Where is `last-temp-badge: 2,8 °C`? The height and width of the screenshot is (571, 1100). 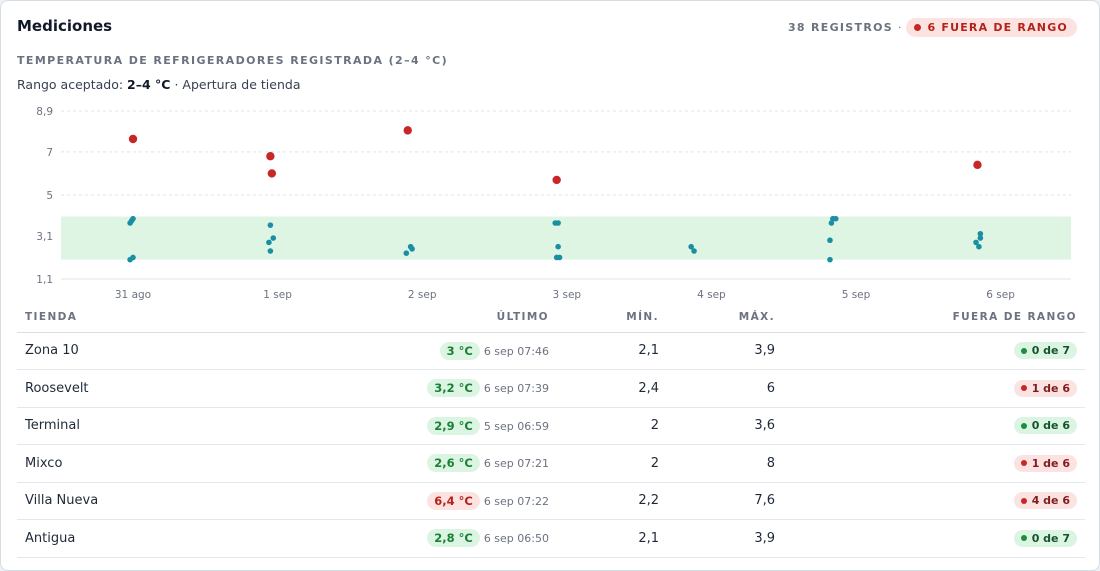 last-temp-badge: 2,8 °C is located at coordinates (453, 538).